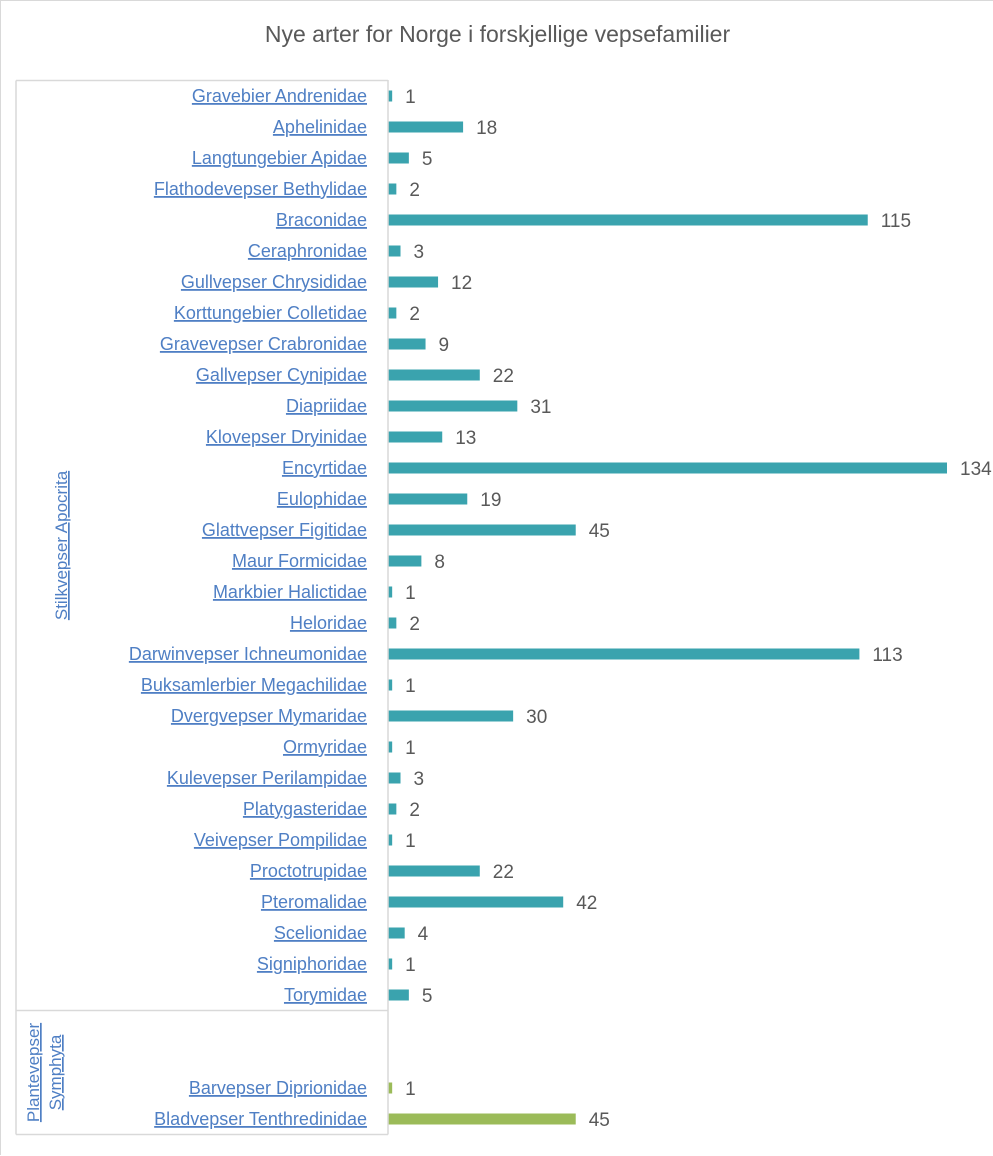 This screenshot has height=1156, width=993. I want to click on category-label: Barvepser Diprionidae, so click(278, 1088).